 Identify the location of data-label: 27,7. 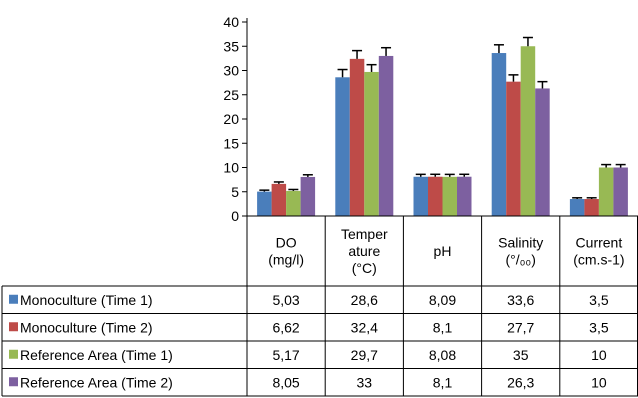
(520, 327).